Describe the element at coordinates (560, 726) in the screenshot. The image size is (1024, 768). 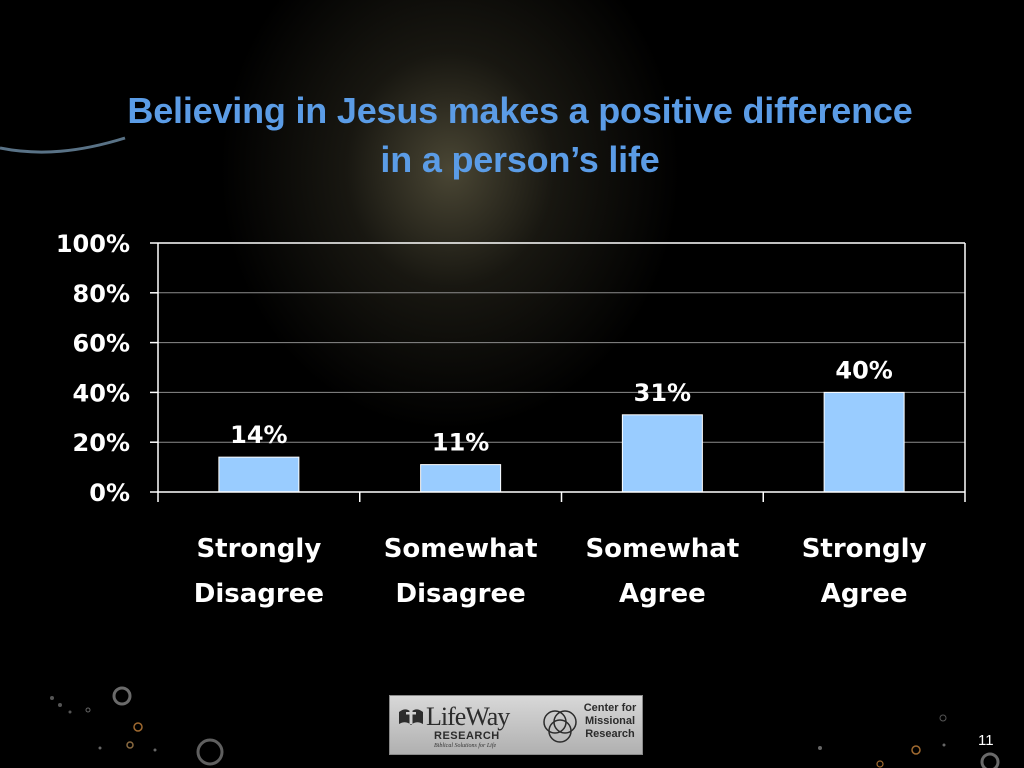
I see `rings-icon` at that location.